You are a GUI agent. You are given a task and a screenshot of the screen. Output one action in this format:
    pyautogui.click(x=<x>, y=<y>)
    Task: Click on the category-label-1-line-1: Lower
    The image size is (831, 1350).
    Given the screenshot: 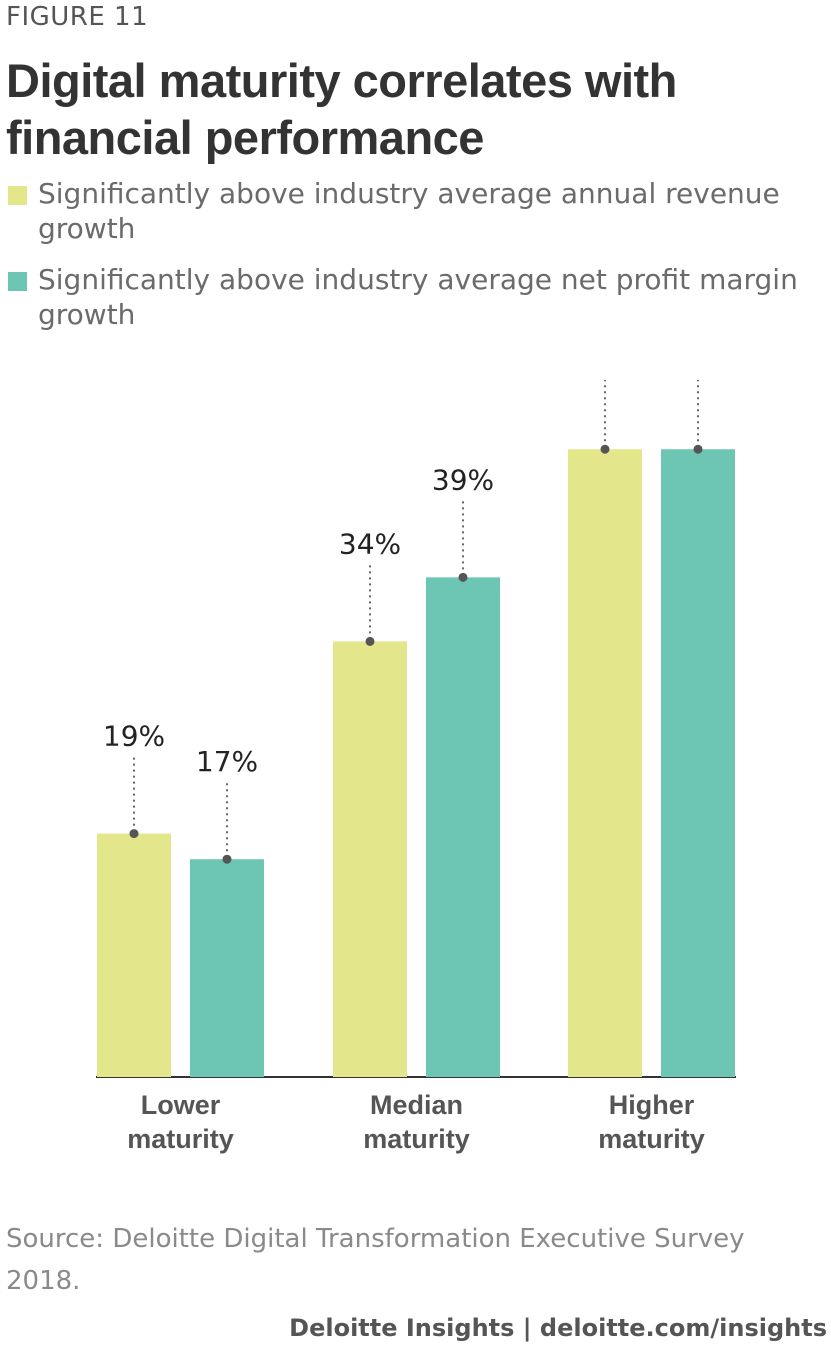 What is the action you would take?
    pyautogui.click(x=181, y=1105)
    